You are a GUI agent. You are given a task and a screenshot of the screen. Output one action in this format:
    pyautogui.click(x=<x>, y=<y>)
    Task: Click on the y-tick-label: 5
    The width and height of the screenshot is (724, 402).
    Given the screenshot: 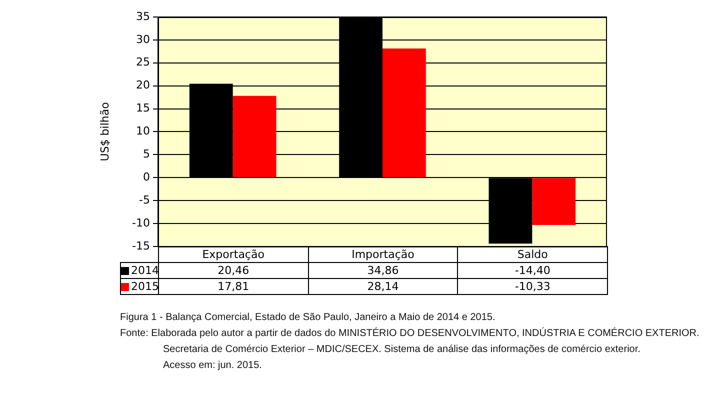 What is the action you would take?
    pyautogui.click(x=146, y=154)
    